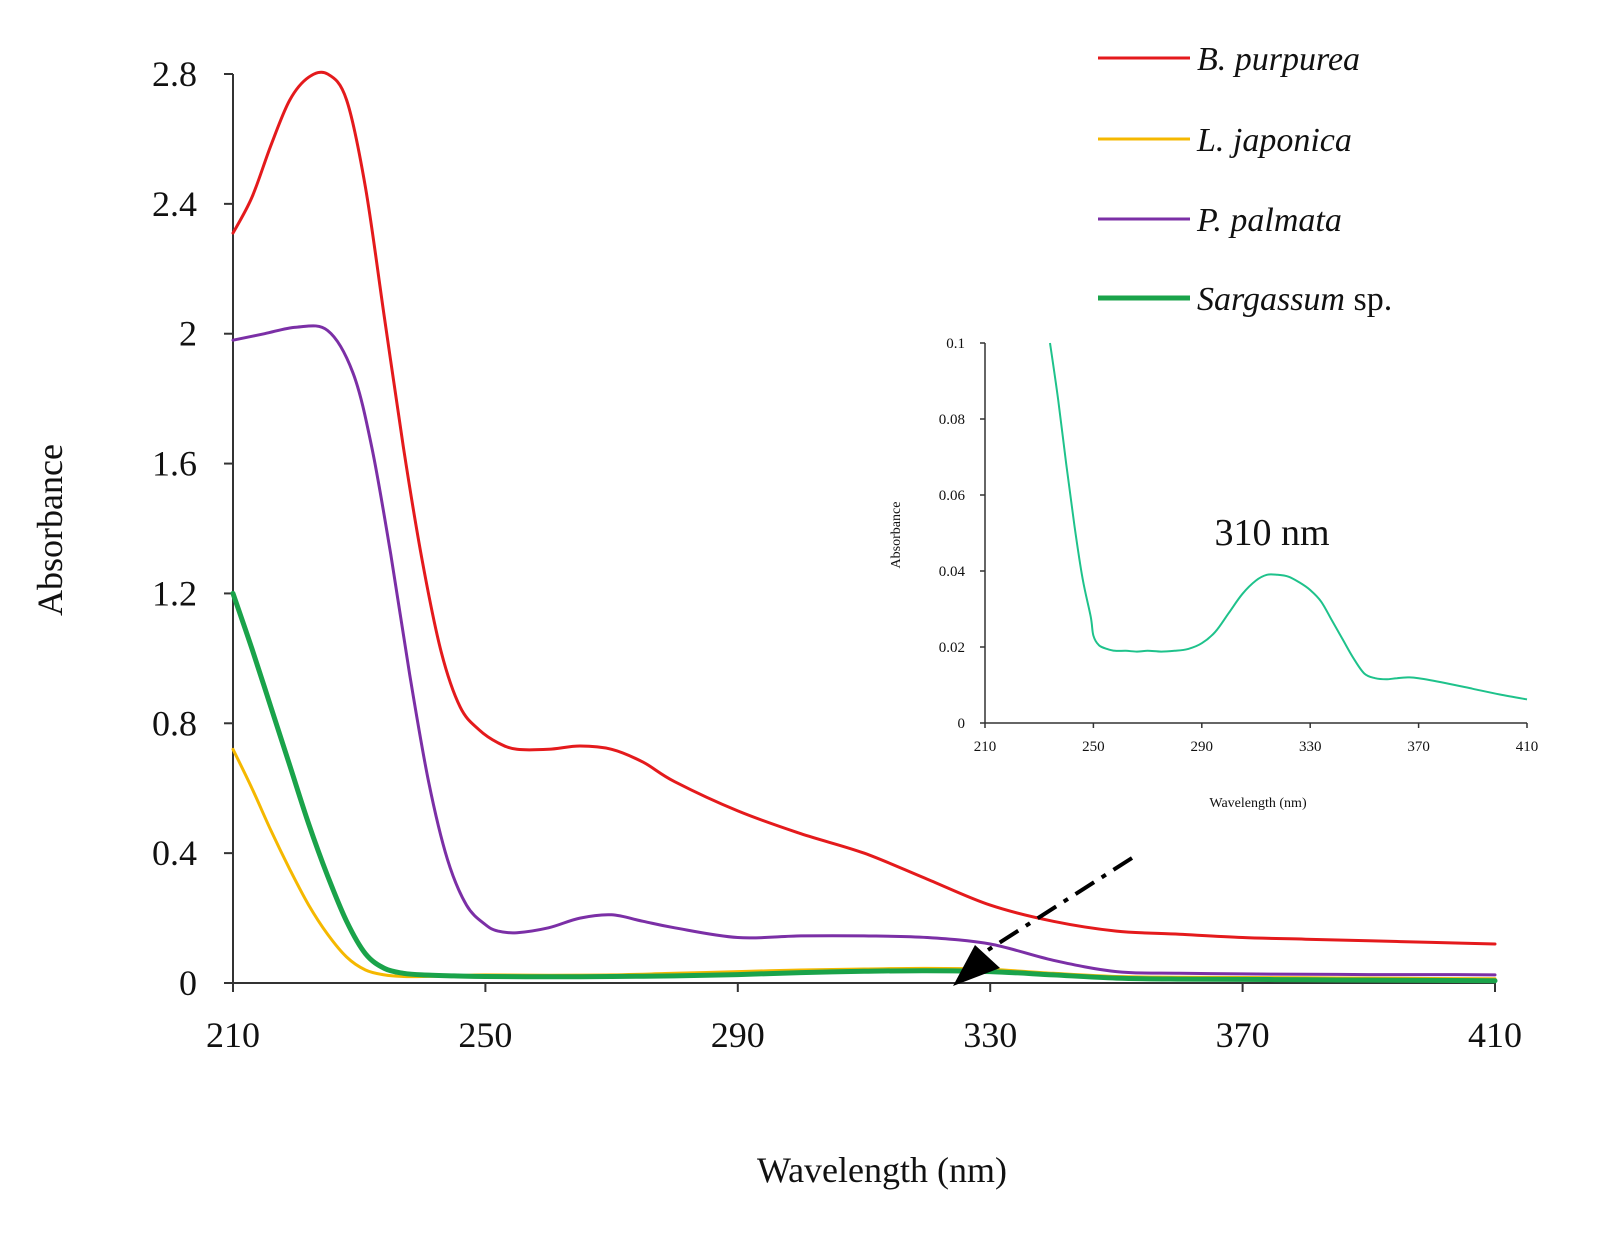  I want to click on inset-x-tick-label: 290, so click(1202, 747).